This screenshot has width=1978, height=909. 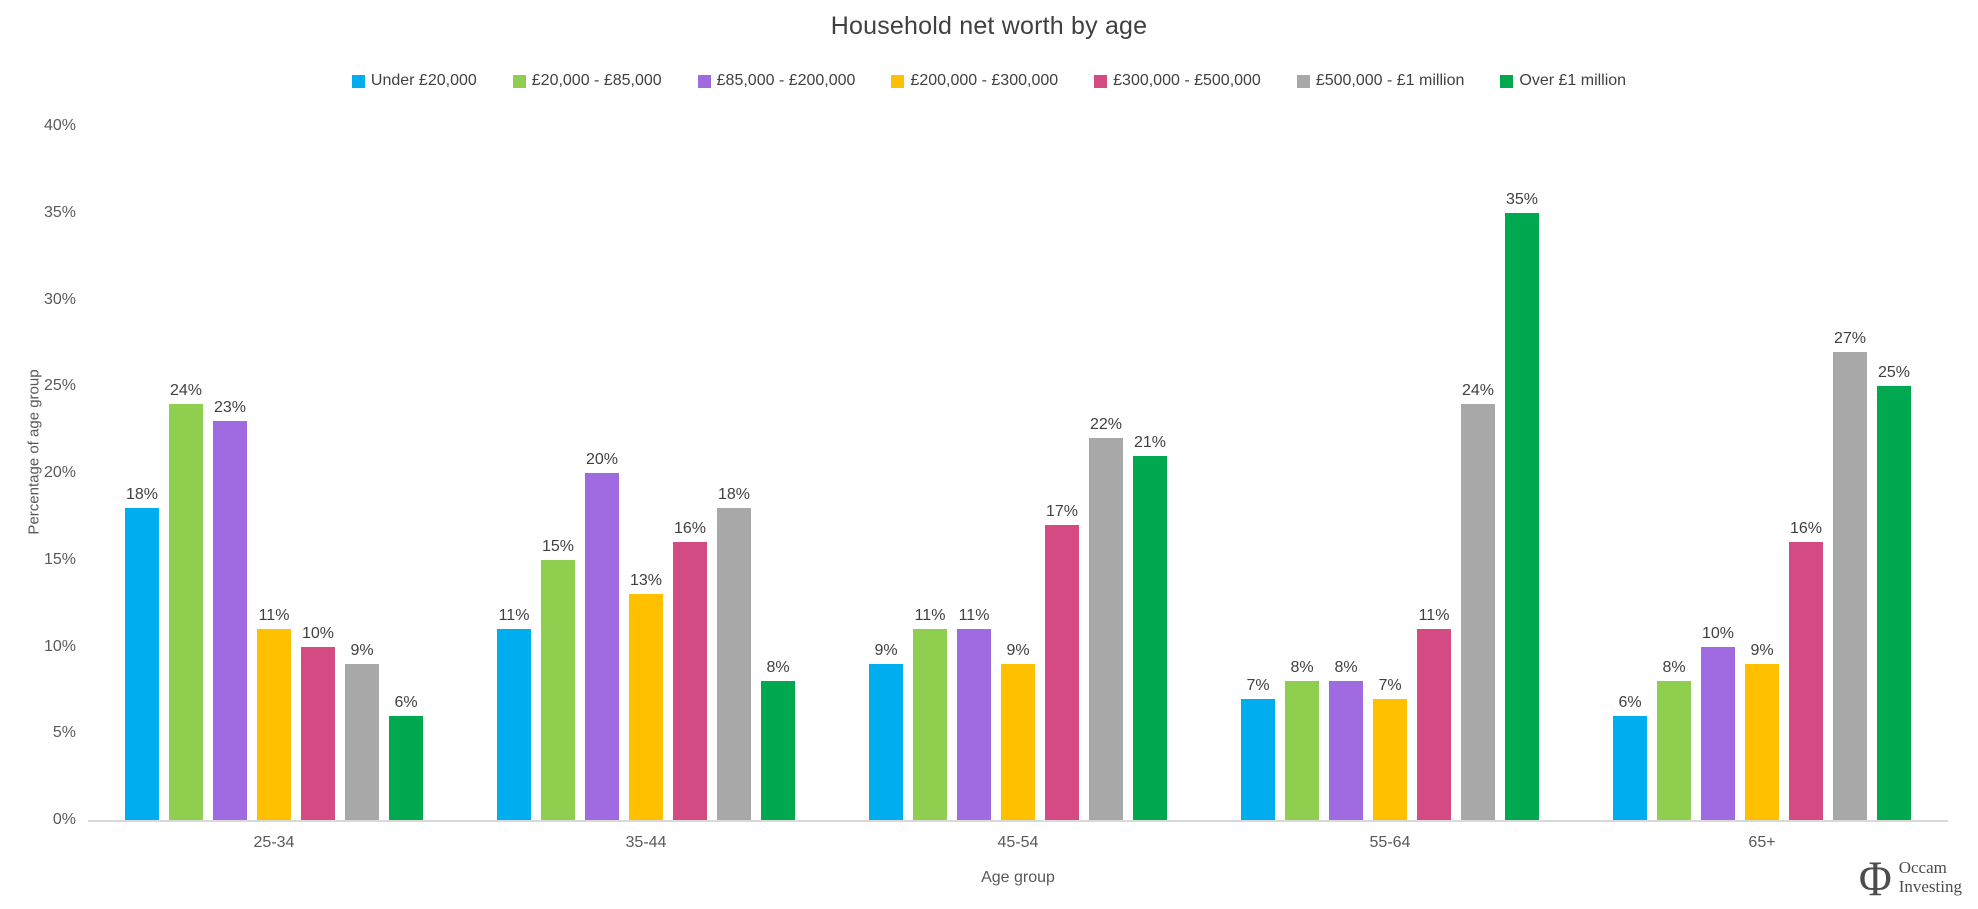 I want to click on y-tick-label: 10%, so click(x=59, y=646).